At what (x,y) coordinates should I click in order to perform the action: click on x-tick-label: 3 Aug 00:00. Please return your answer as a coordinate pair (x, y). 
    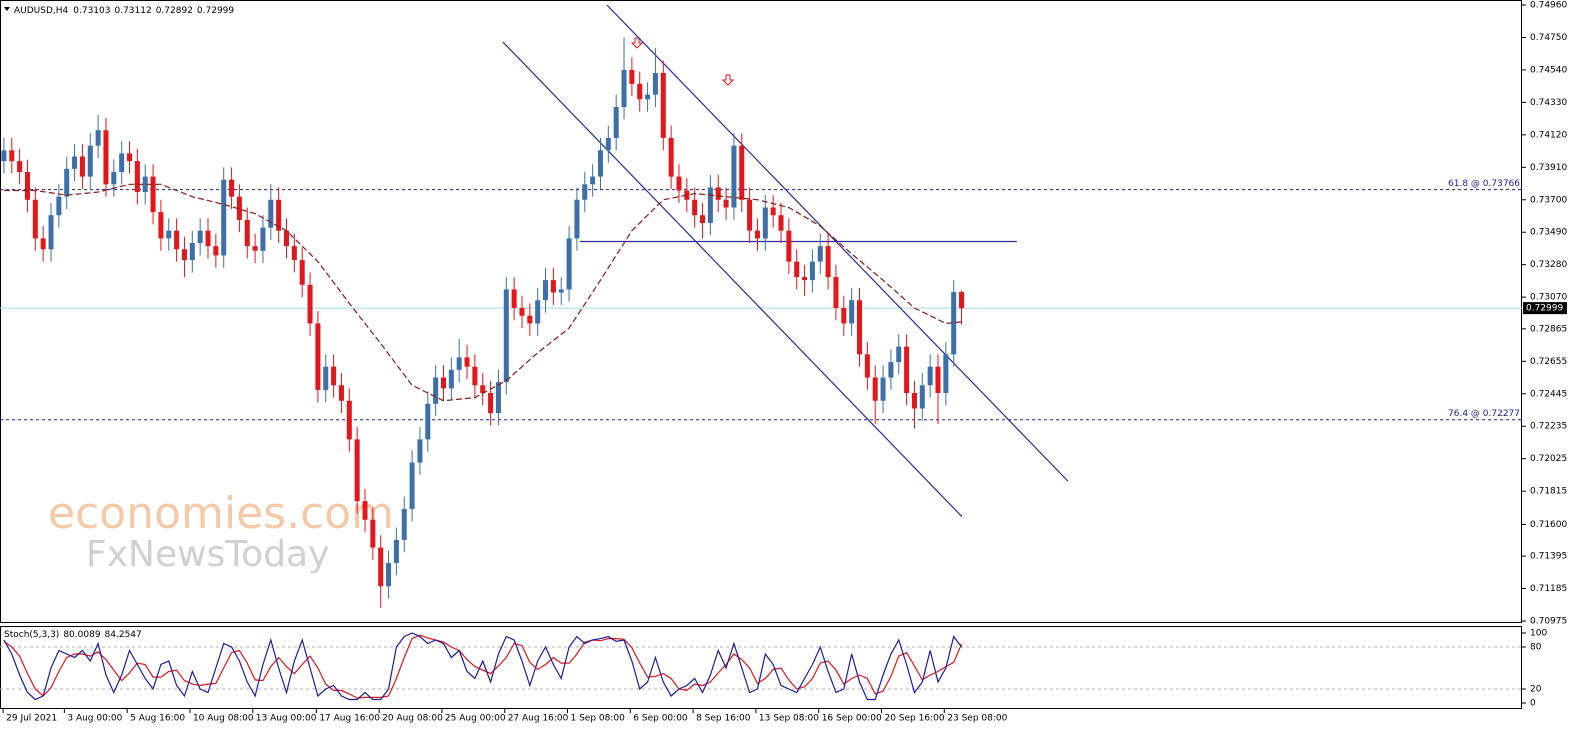
    Looking at the image, I should click on (94, 719).